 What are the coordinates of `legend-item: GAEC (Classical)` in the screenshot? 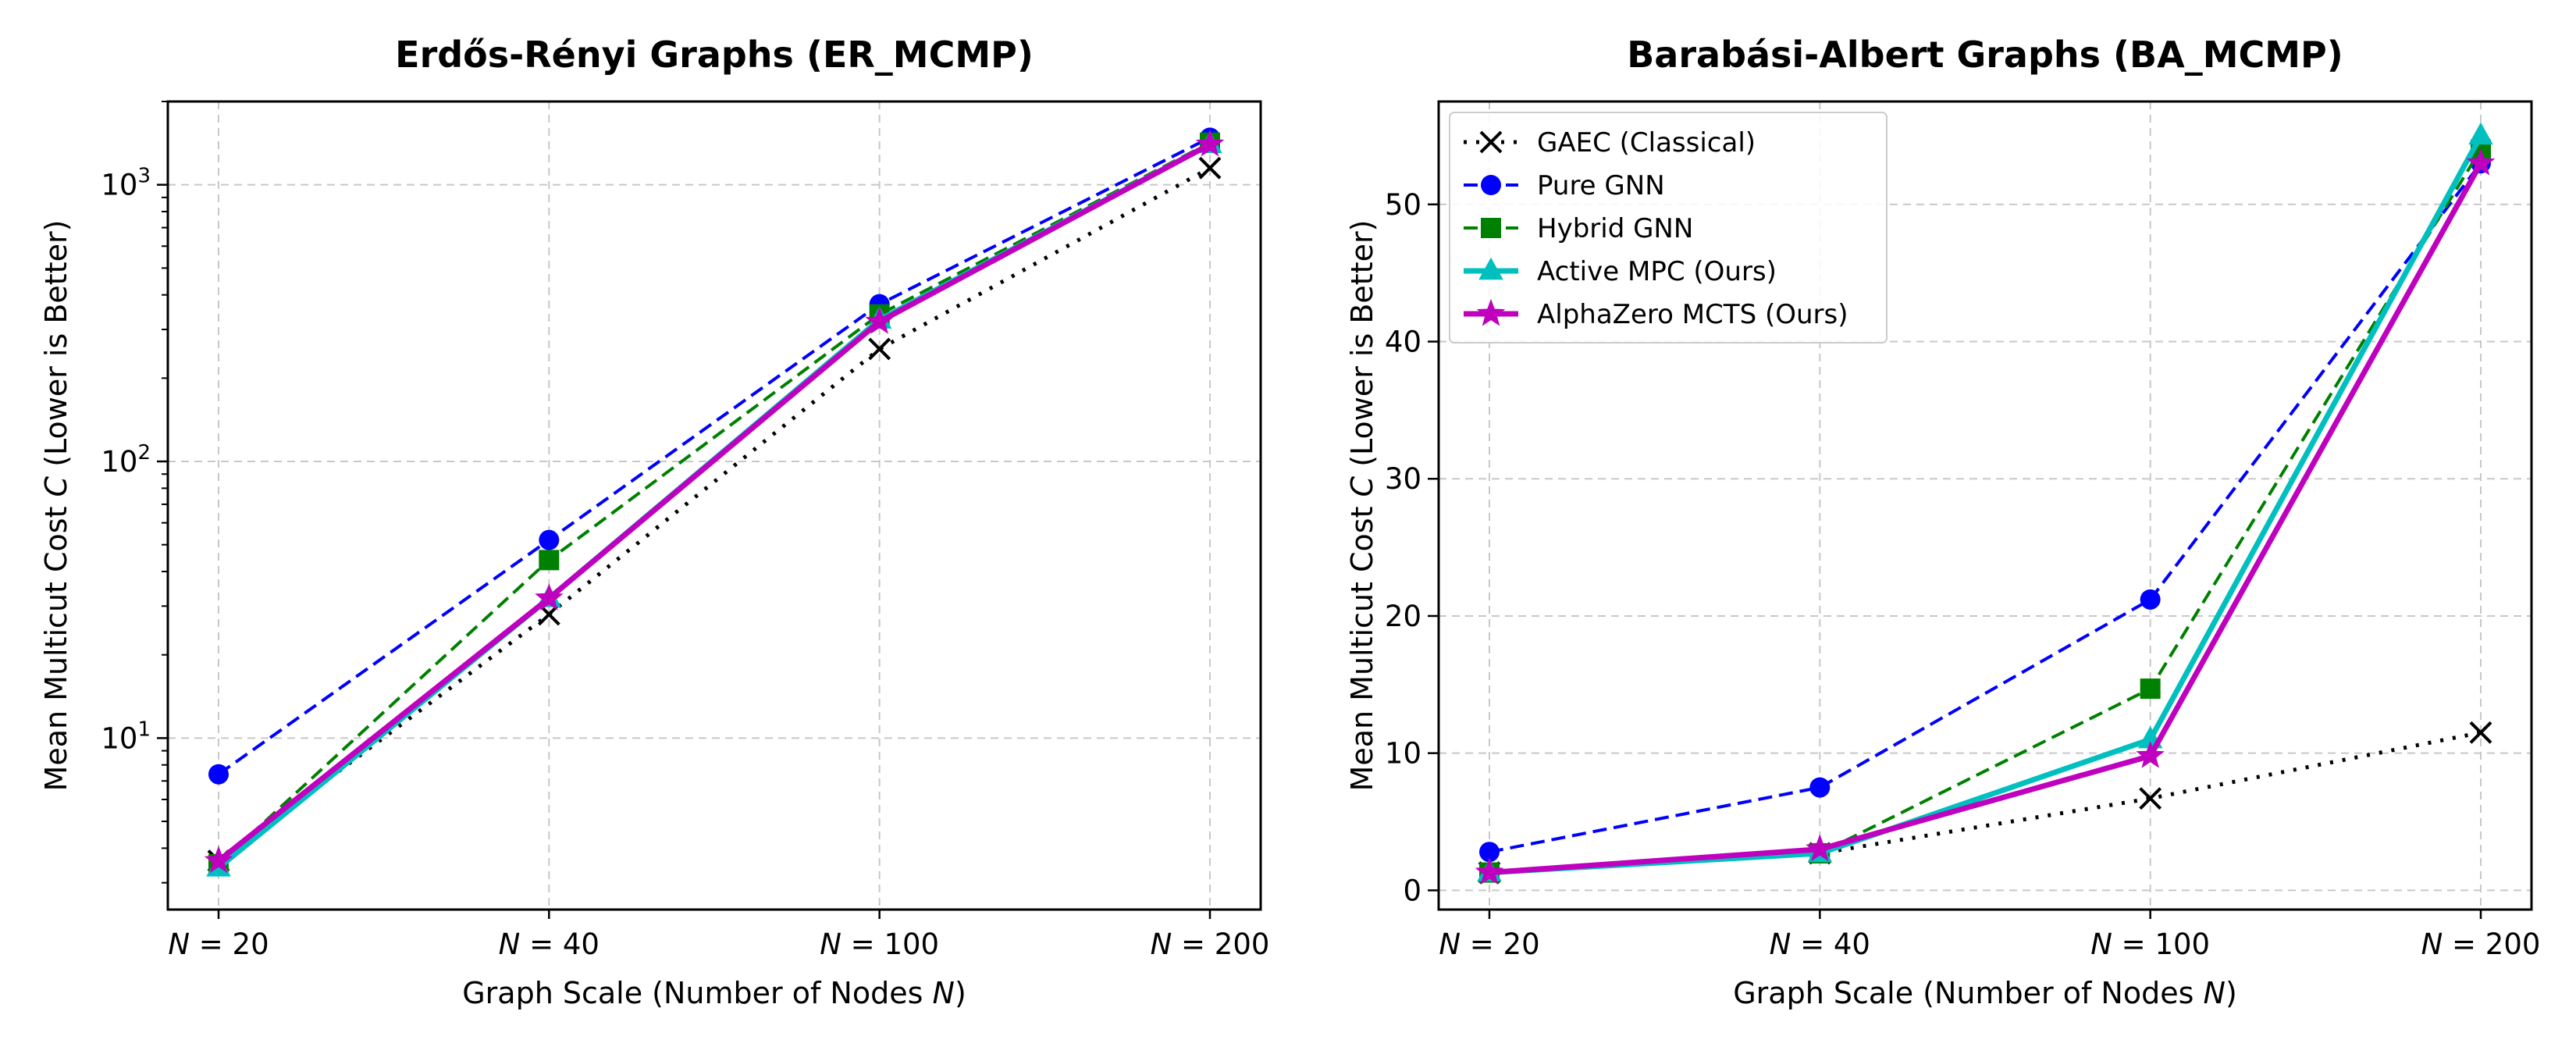 It's located at (1610, 142).